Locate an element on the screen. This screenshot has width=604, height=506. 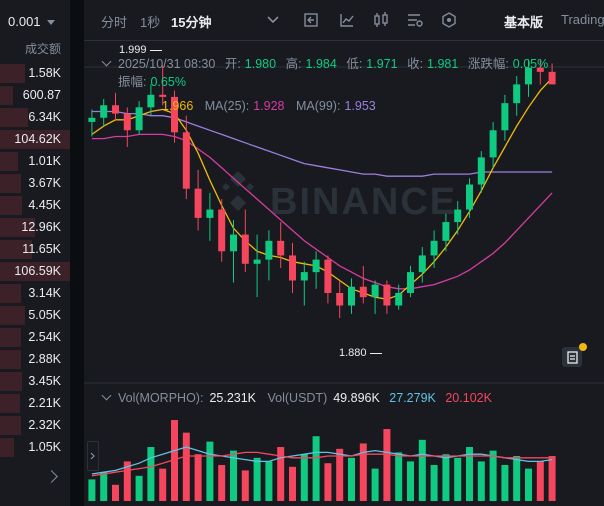
volume-value: 3.45K is located at coordinates (44, 381).